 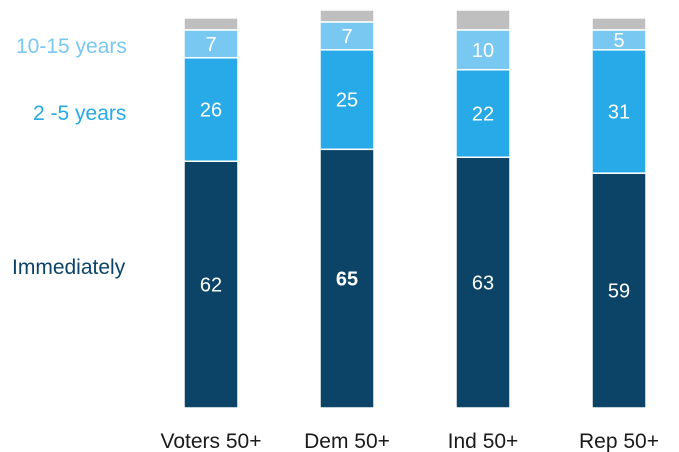 I want to click on data-label: 22, so click(x=483, y=114).